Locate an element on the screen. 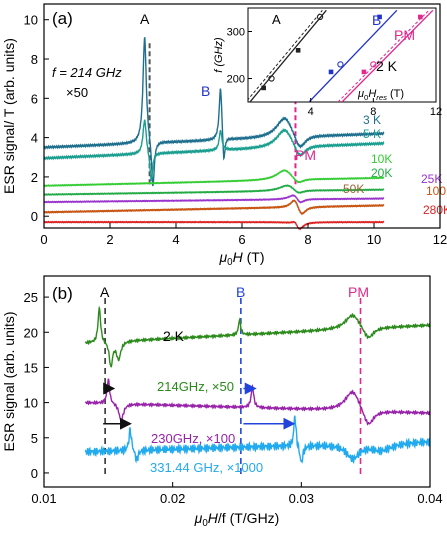 The height and width of the screenshot is (533, 447). series-a-label-2: 10K is located at coordinates (381, 159).